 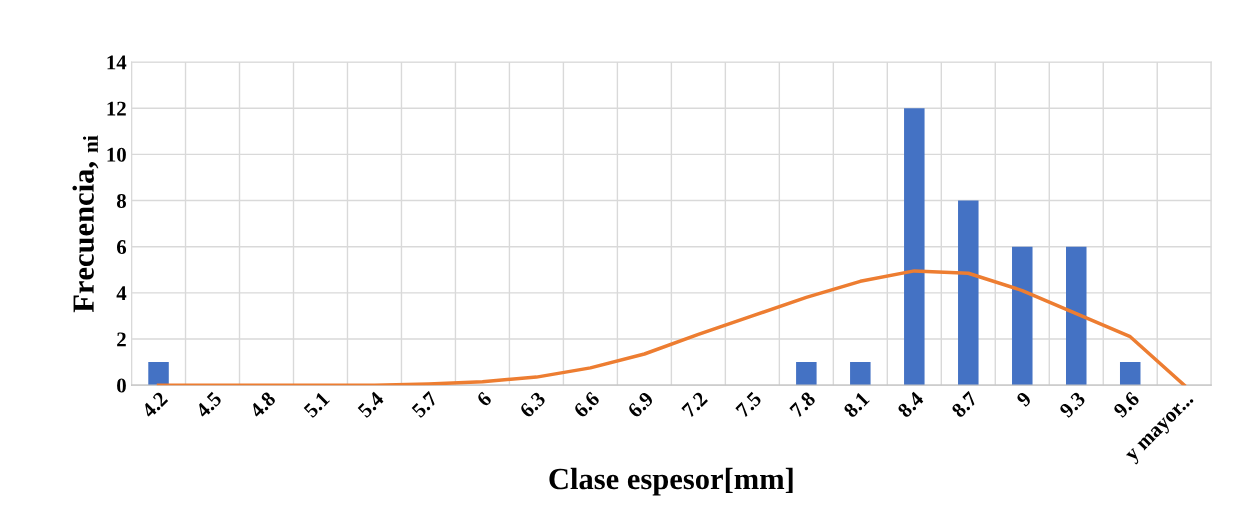 What do you see at coordinates (121, 293) in the screenshot?
I see `y-tick-label: 4` at bounding box center [121, 293].